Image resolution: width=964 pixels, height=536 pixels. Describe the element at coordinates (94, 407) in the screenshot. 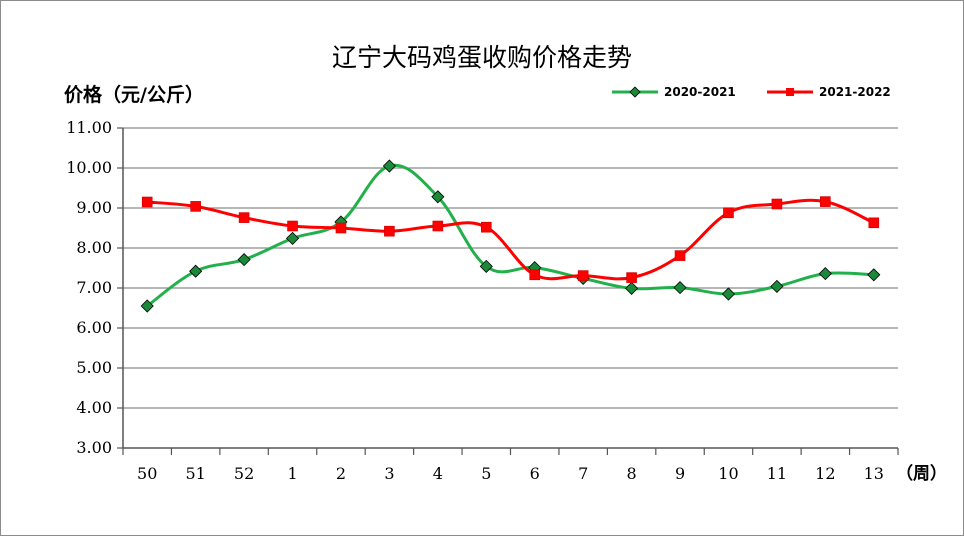

I see `y-tick-label: 4.00` at that location.